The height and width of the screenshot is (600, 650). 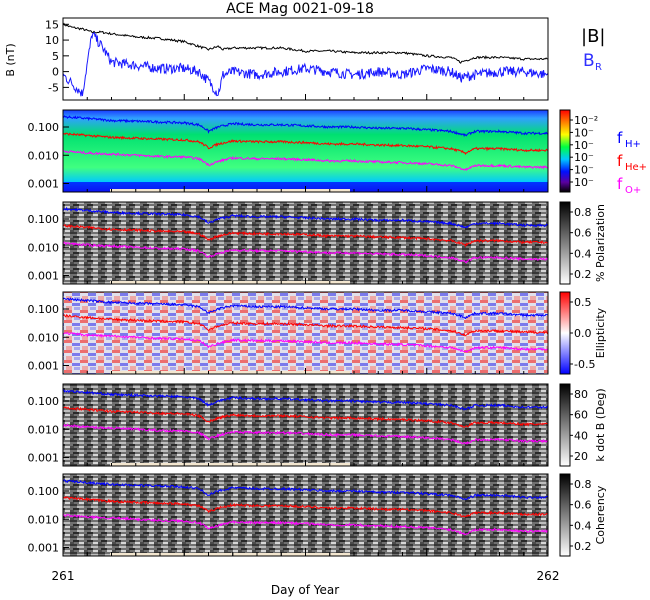 What do you see at coordinates (583, 546) in the screenshot?
I see `panel-coh-cbar-tick-label: 0.2` at bounding box center [583, 546].